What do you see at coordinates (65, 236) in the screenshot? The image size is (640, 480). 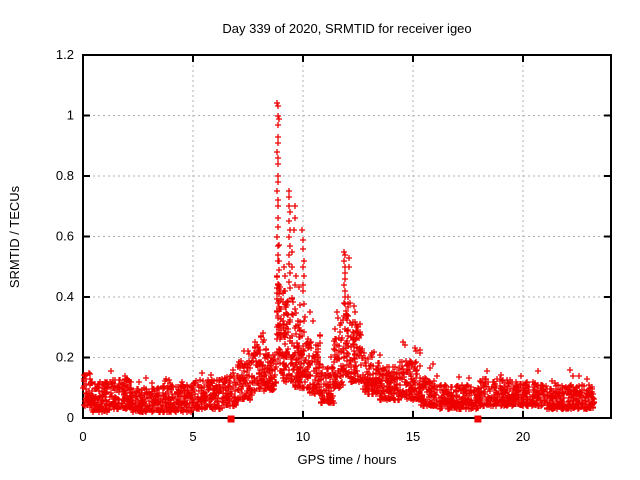 I see `y-tick-label: 0.6` at bounding box center [65, 236].